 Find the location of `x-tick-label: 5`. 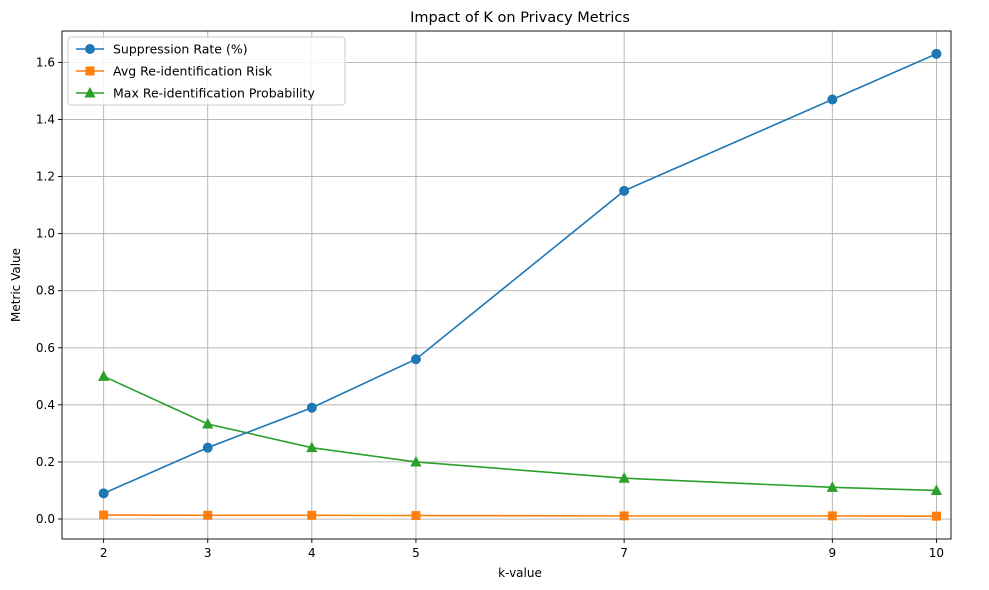

x-tick-label: 5 is located at coordinates (416, 553).